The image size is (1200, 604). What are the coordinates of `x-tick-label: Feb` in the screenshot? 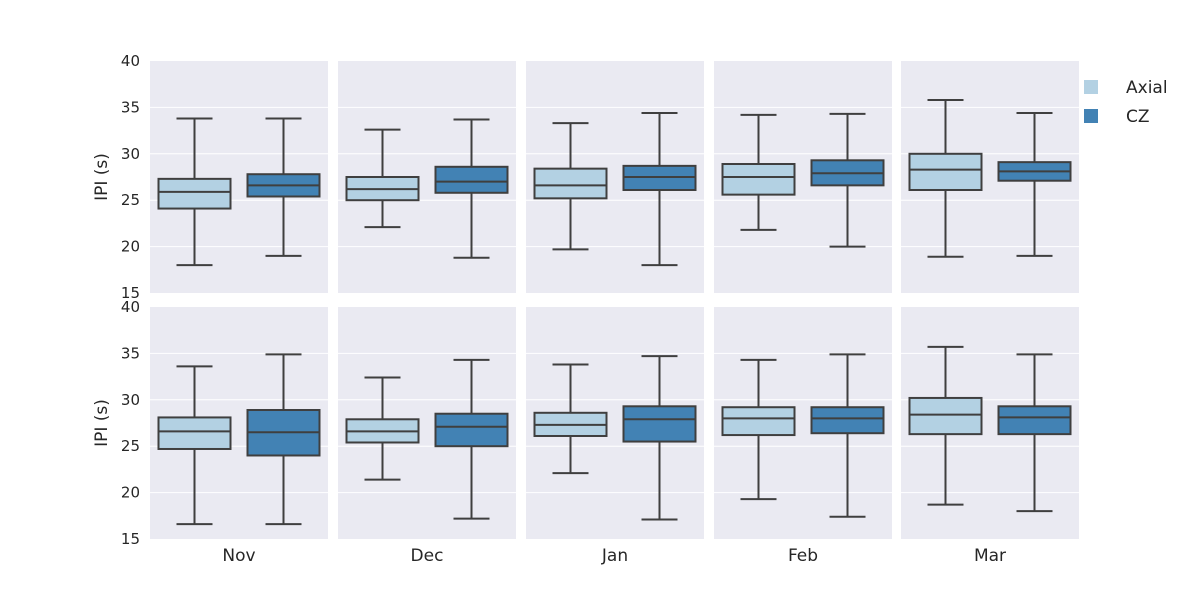 It's located at (803, 556).